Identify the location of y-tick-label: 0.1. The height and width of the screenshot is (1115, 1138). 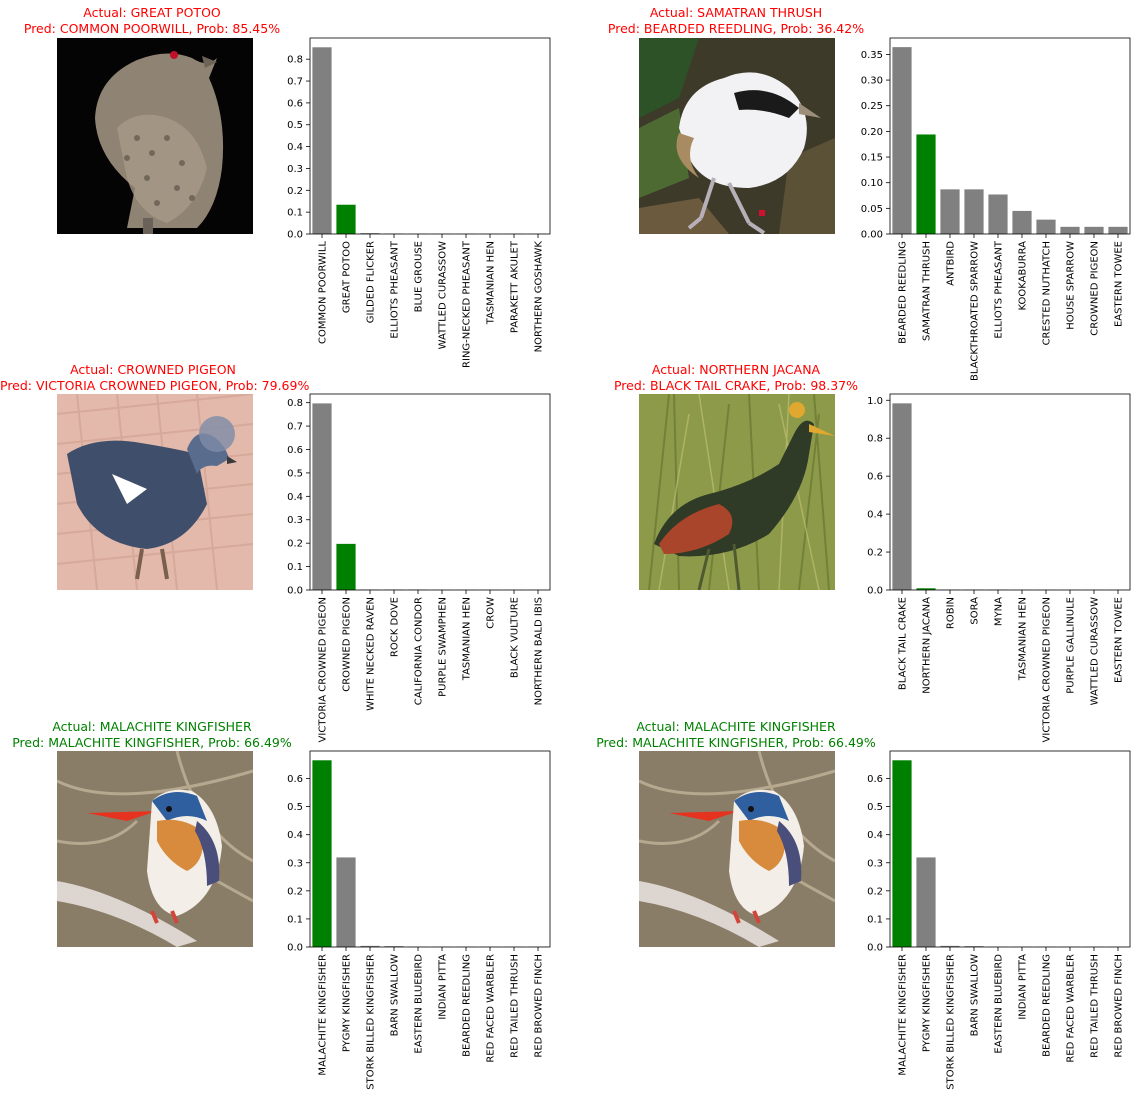
(295, 567).